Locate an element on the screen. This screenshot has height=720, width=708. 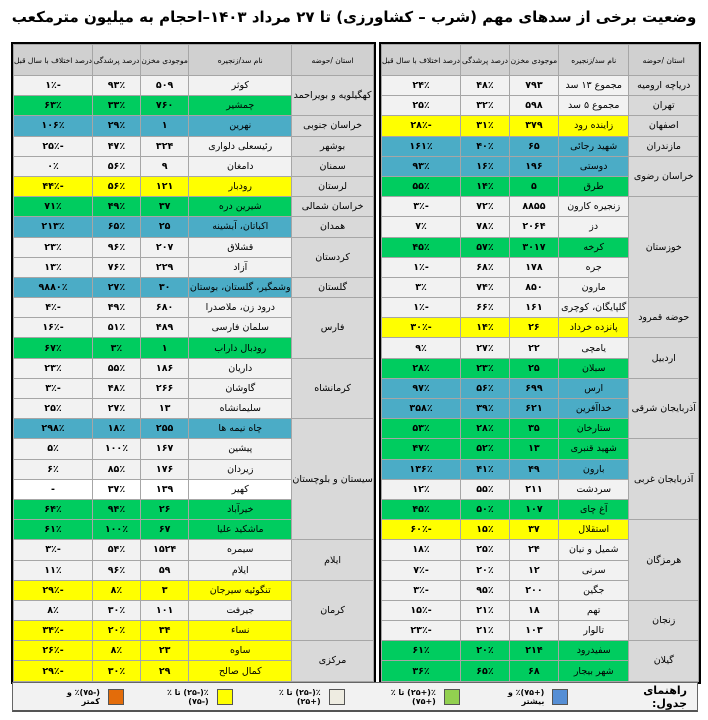
volume-cell: ۶۸ is located at coordinates (533, 671).